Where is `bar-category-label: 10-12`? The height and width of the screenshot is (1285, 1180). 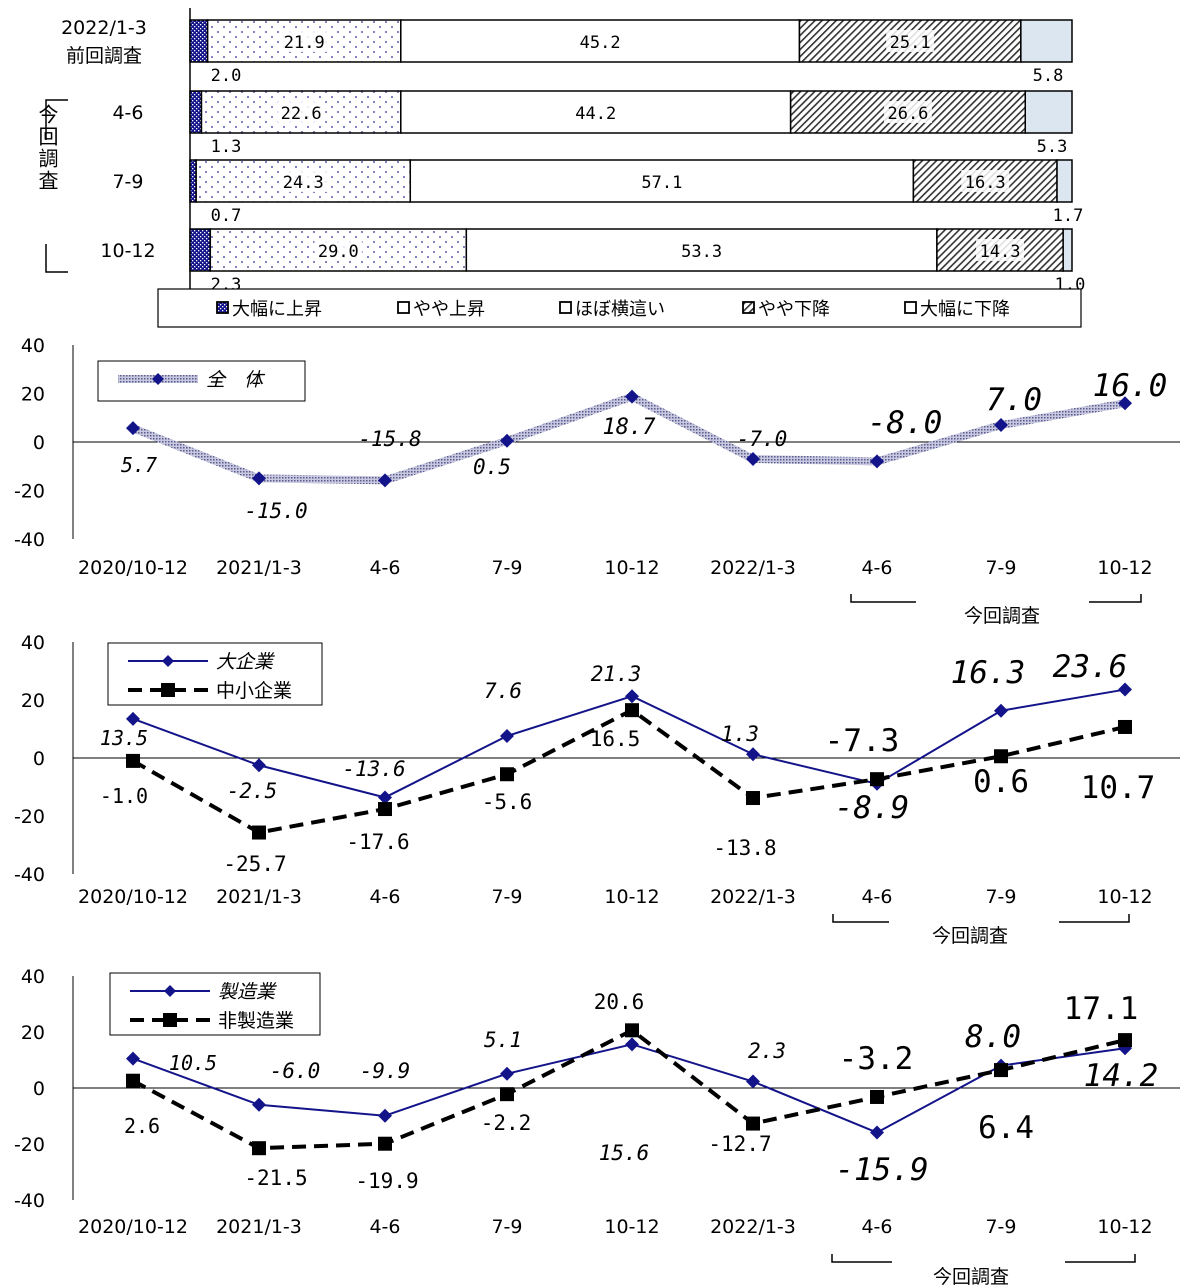 bar-category-label: 10-12 is located at coordinates (127, 251).